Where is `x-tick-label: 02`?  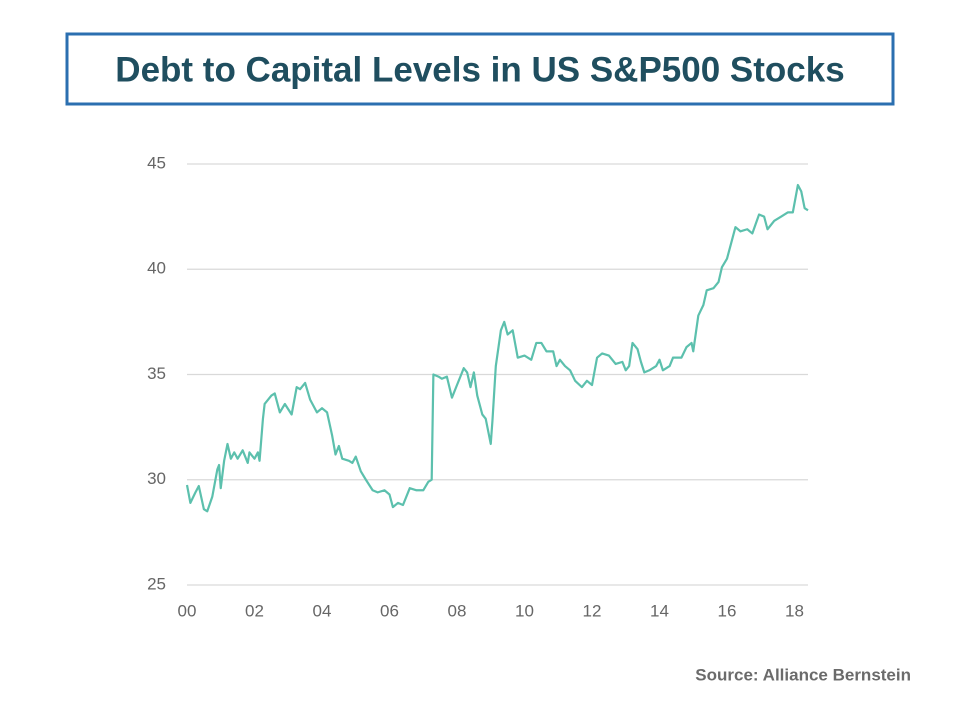
x-tick-label: 02 is located at coordinates (254, 610).